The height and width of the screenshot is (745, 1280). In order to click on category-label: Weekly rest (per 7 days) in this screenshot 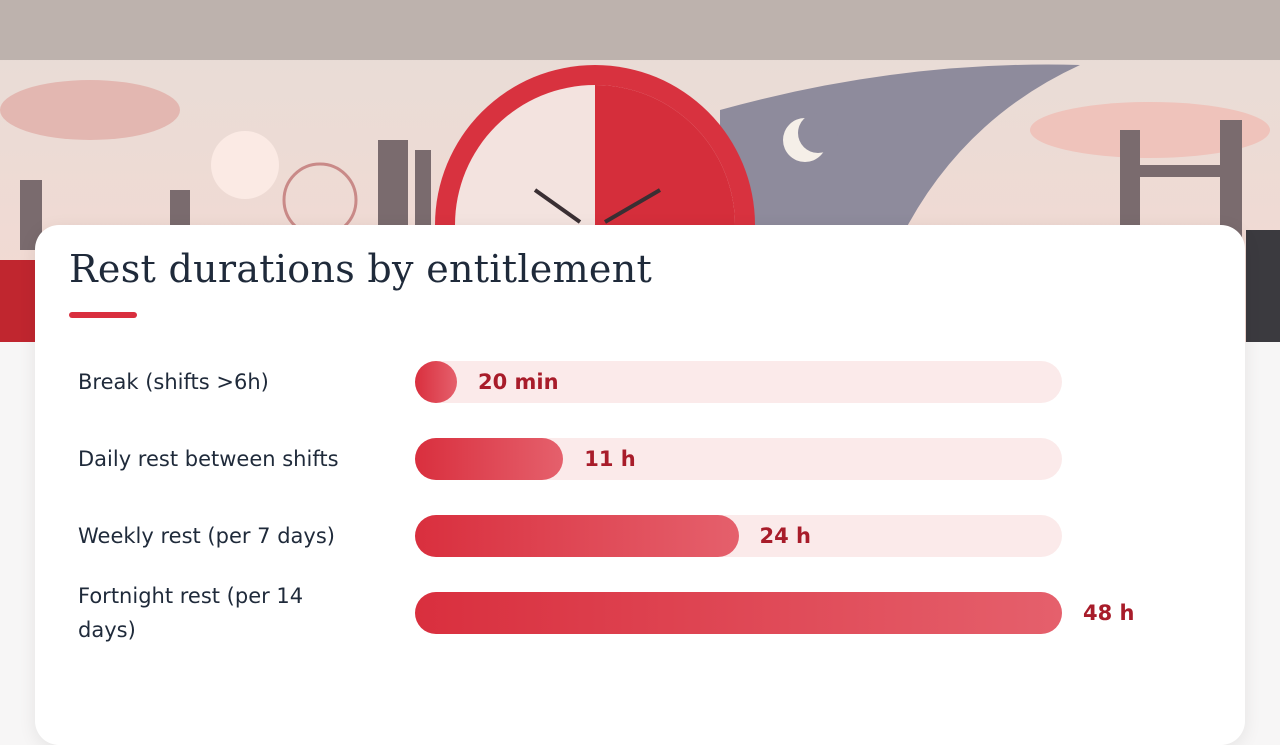, I will do `click(206, 536)`.